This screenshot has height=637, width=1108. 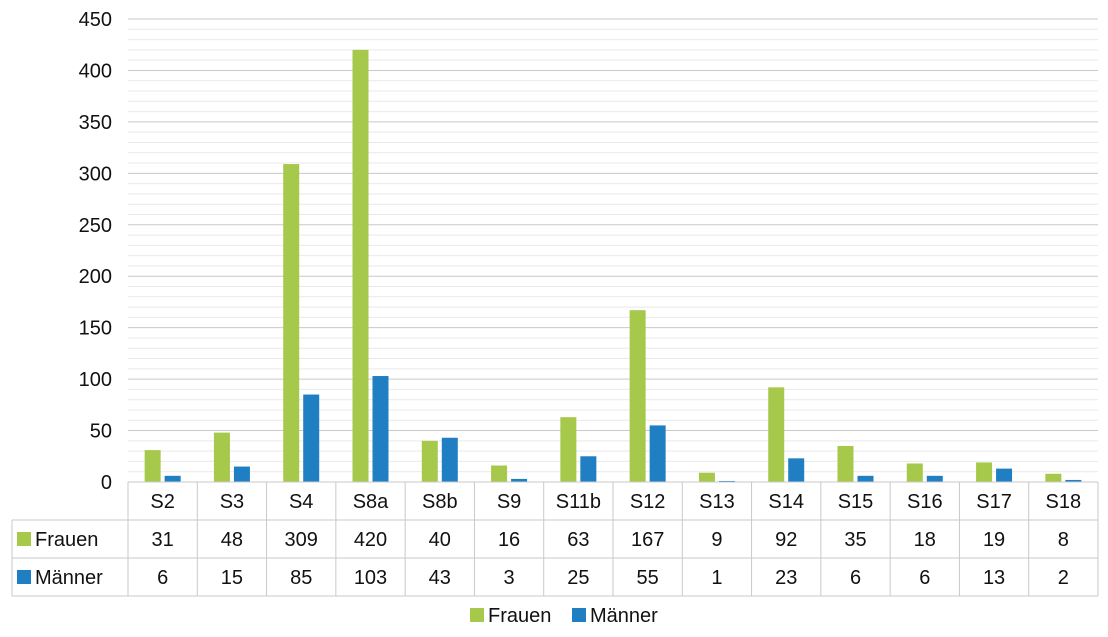 I want to click on table-cell-value: 16, so click(x=509, y=540).